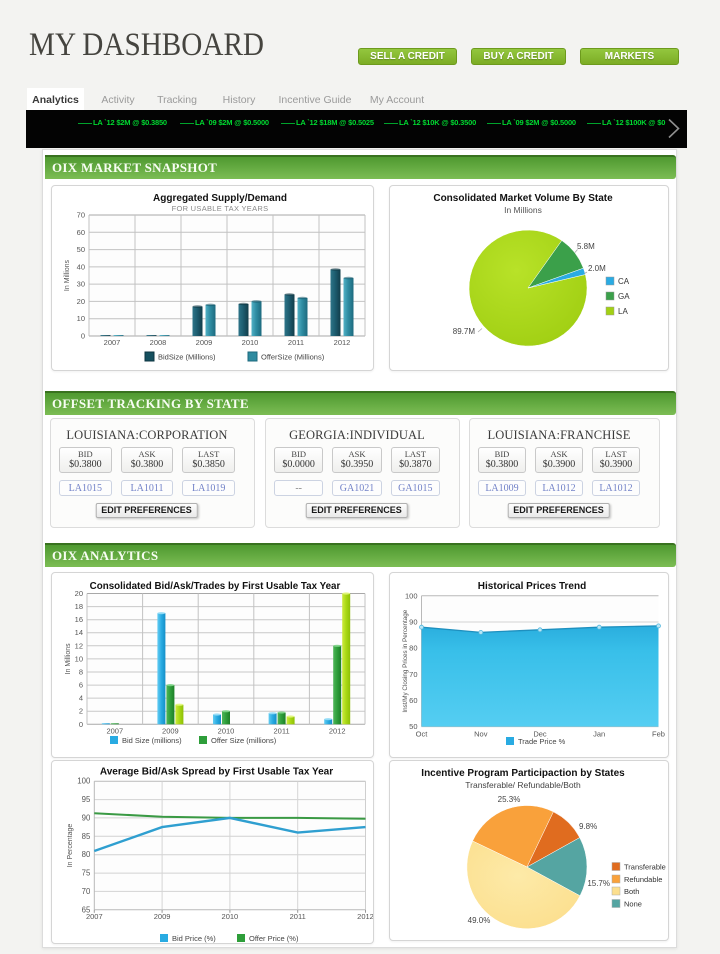  Describe the element at coordinates (86, 909) in the screenshot. I see `svg-text: 65` at that location.